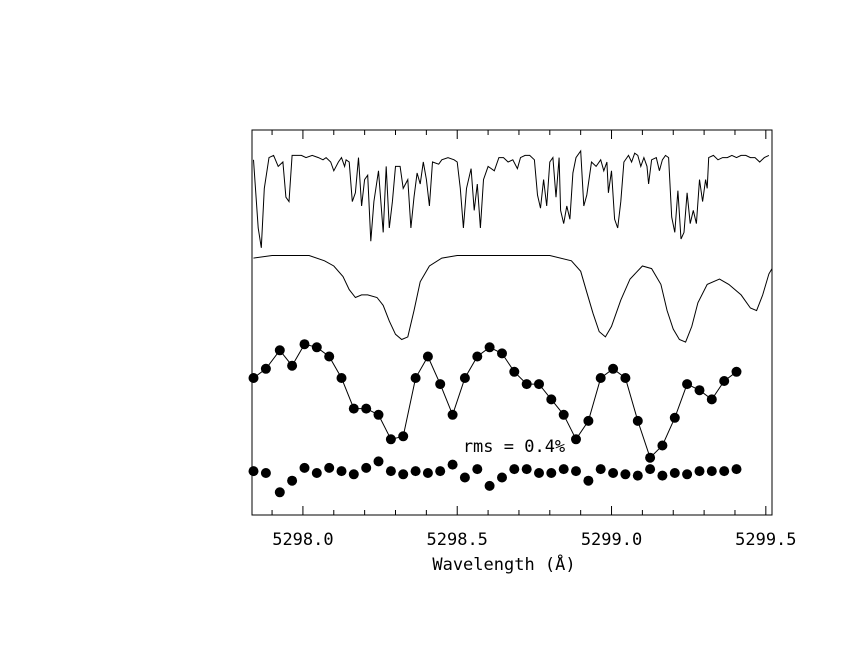 Image resolution: width=864 pixels, height=648 pixels. What do you see at coordinates (513, 299) in the screenshot?
I see `series-2-line` at bounding box center [513, 299].